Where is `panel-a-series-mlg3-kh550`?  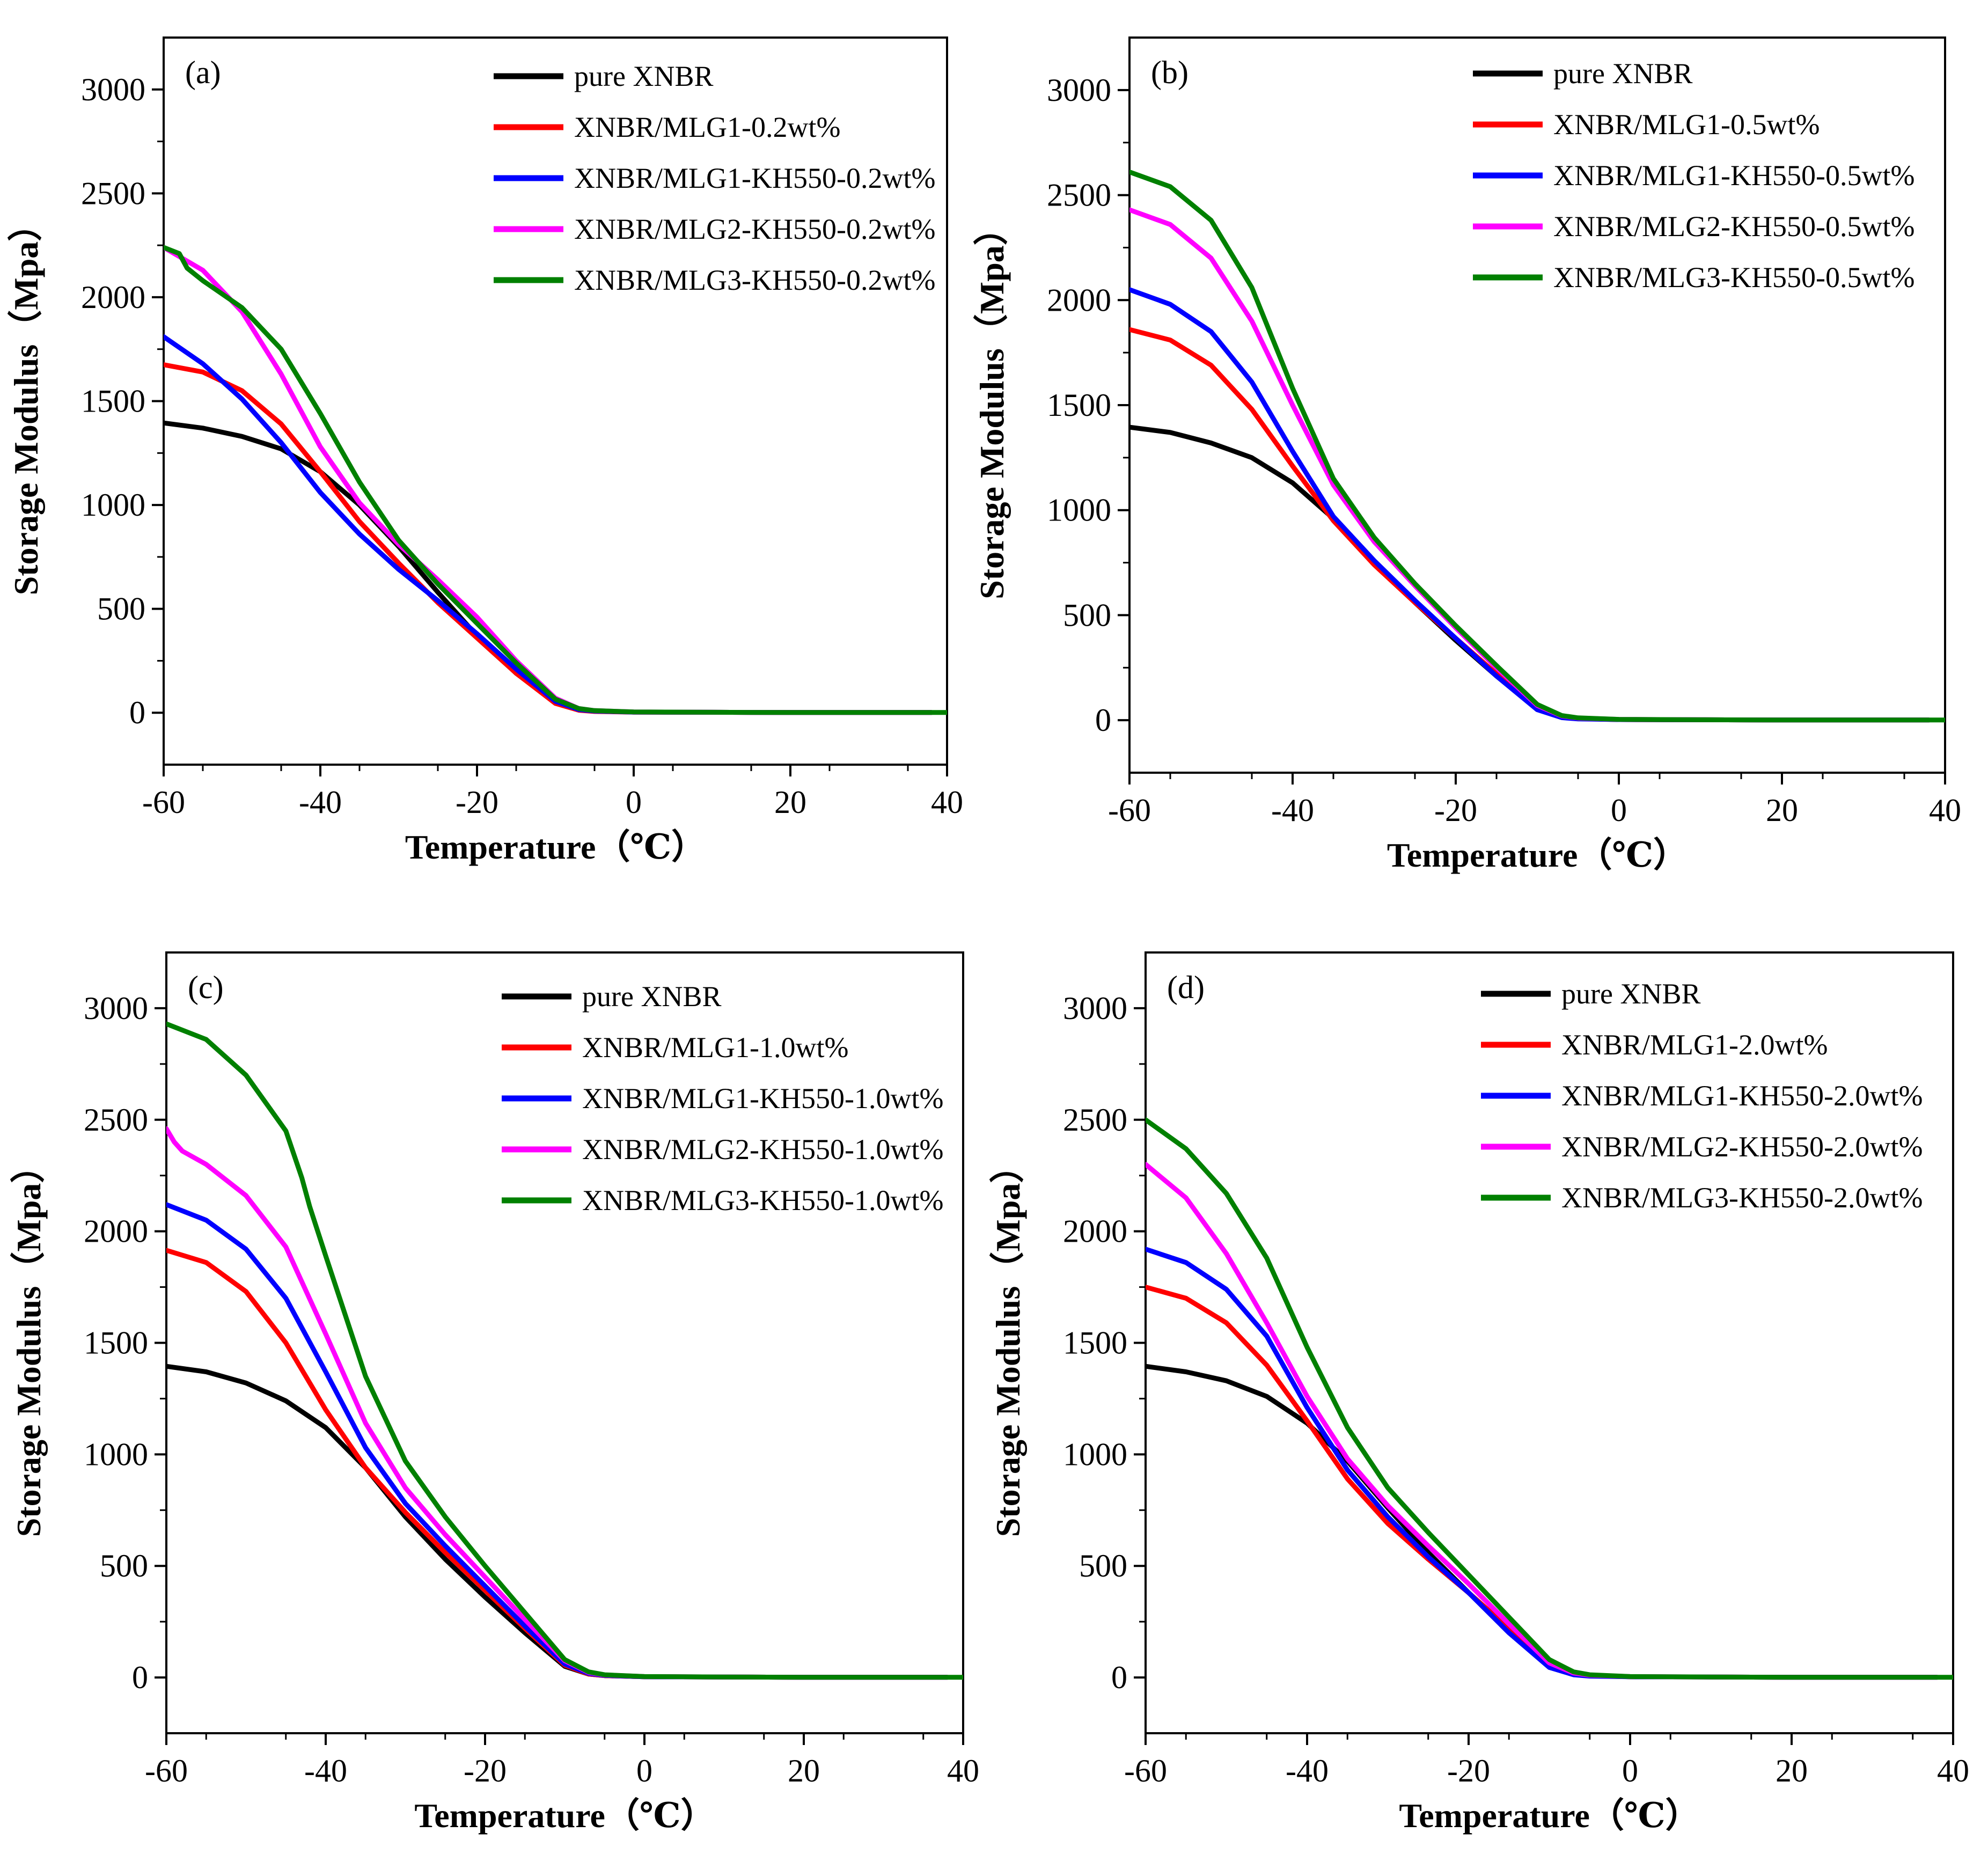
panel-a-series-mlg3-kh550 is located at coordinates (556, 480).